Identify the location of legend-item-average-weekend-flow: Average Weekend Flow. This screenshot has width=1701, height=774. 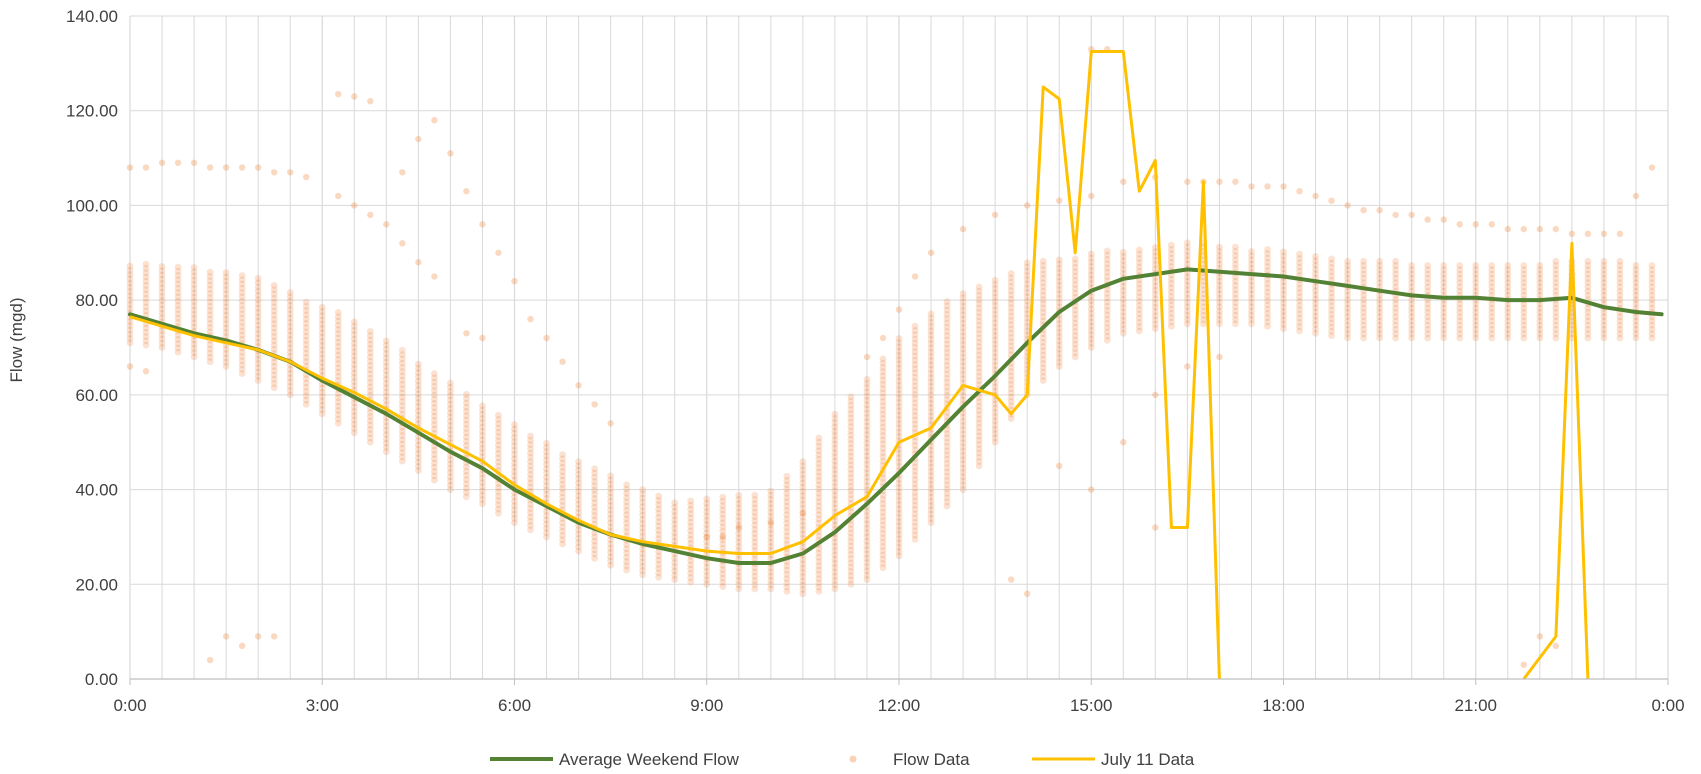
(615, 759).